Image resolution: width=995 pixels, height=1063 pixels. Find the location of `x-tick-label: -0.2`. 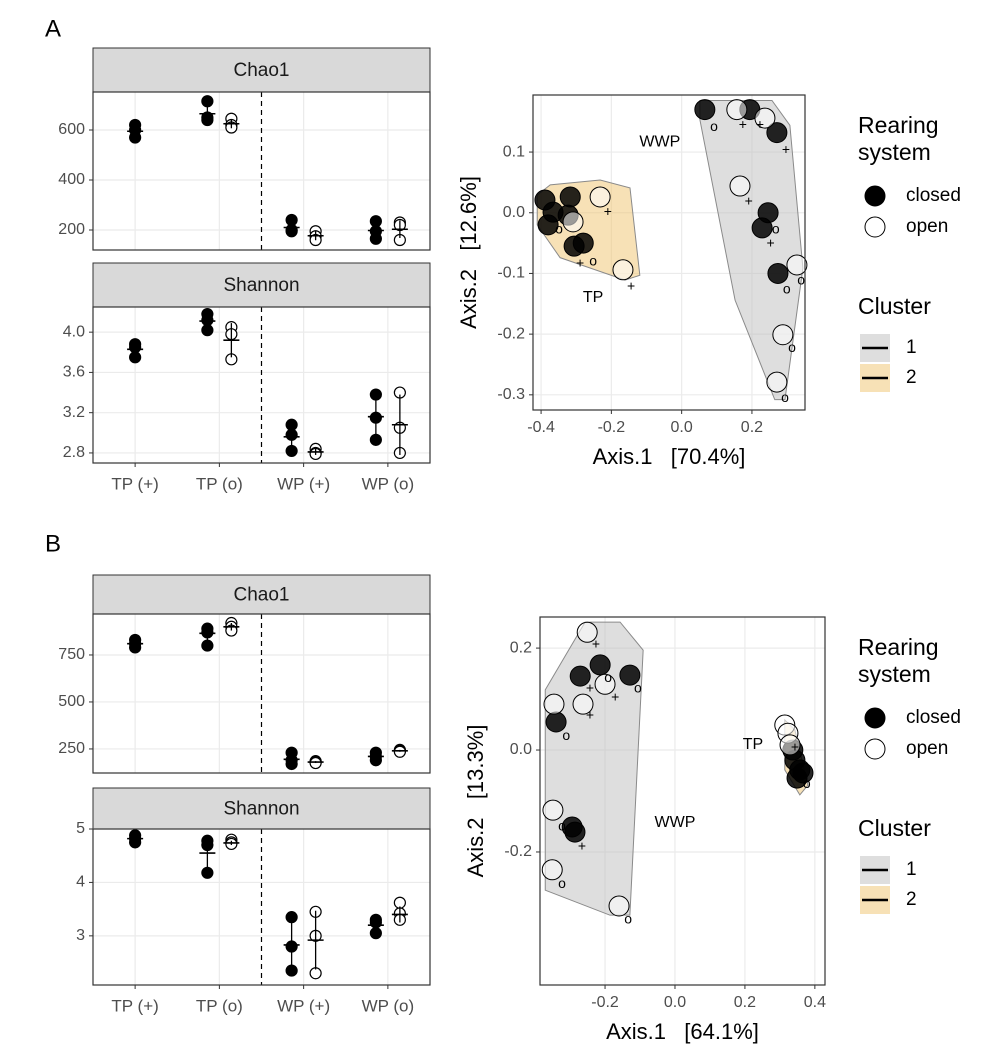

x-tick-label: -0.2 is located at coordinates (612, 427).